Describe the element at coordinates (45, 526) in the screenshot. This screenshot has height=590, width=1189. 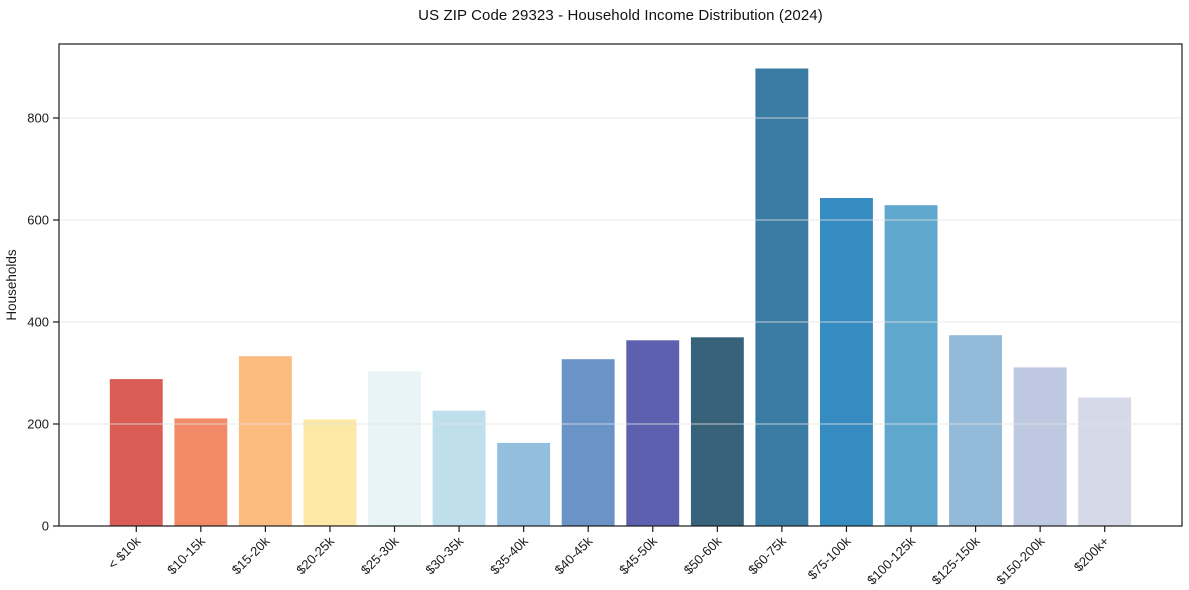
I see `y-tick-label-0: 0` at that location.